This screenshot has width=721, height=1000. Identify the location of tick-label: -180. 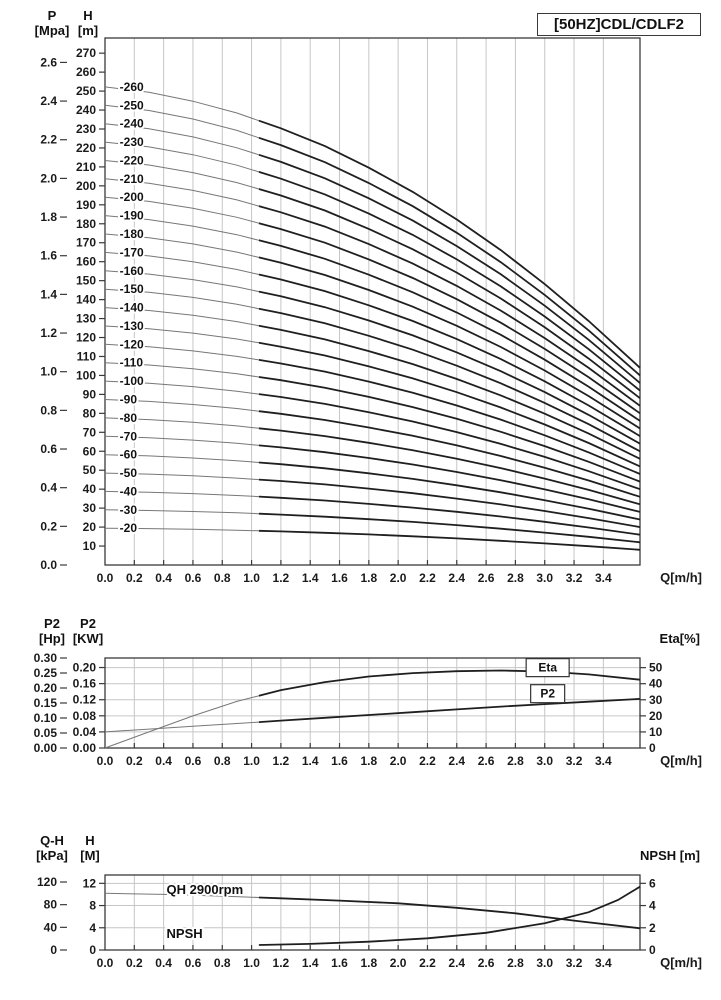
(132, 234).